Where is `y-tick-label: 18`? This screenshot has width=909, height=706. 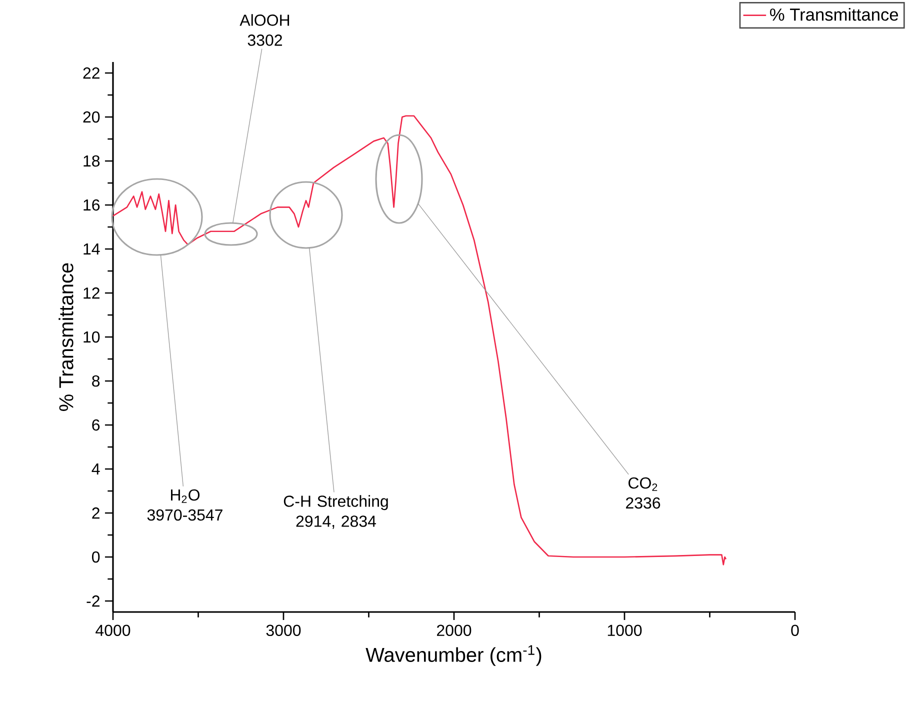 y-tick-label: 18 is located at coordinates (92, 161).